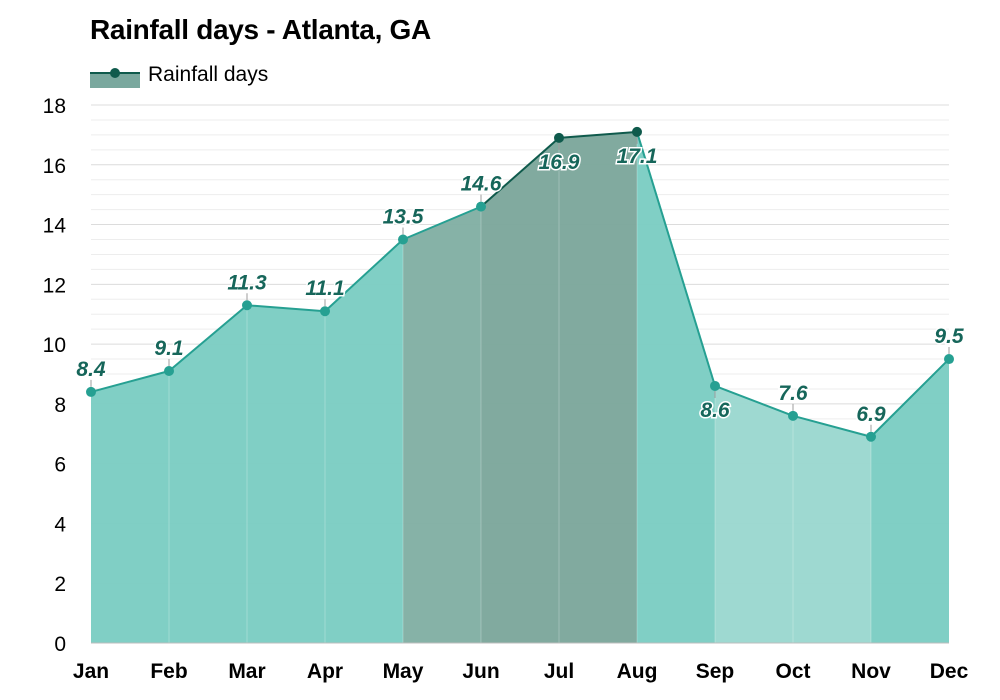 The width and height of the screenshot is (1000, 700). I want to click on data-point-oct, so click(793, 415).